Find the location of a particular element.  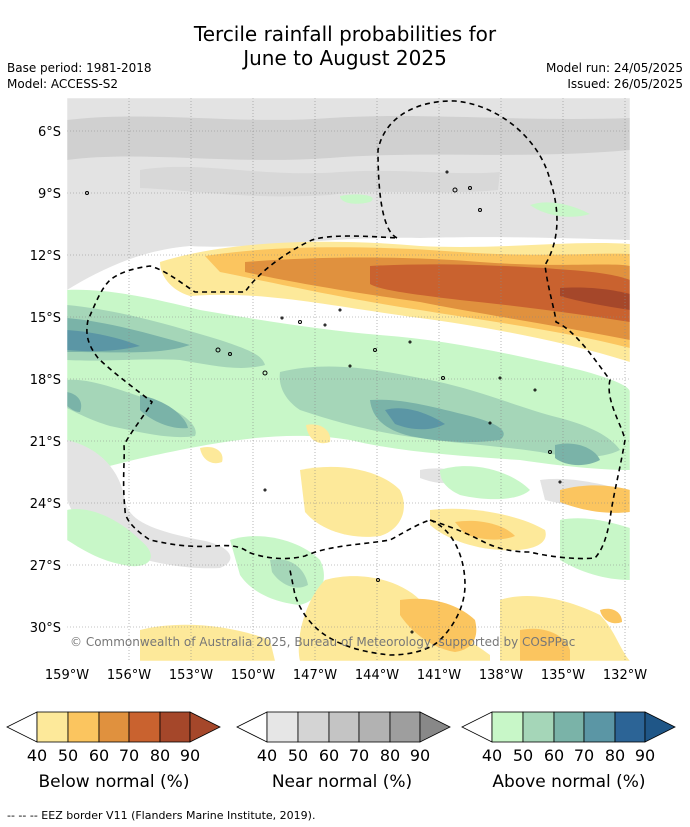

lon-label: 153°W is located at coordinates (191, 675).